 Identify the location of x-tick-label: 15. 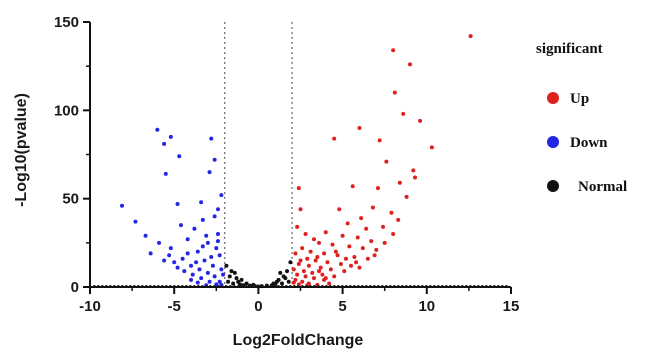
(511, 306).